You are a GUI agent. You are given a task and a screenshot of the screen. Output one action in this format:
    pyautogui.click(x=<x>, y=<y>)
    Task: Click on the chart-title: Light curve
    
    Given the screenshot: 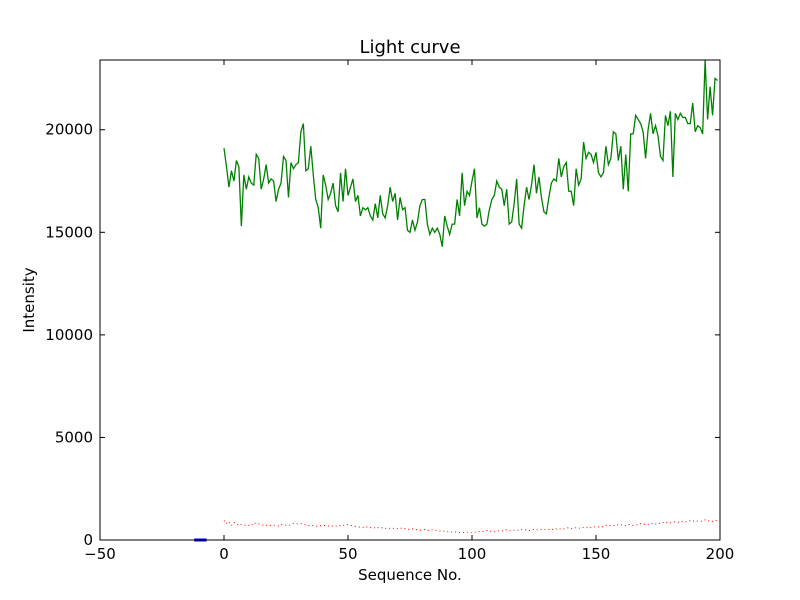 What is the action you would take?
    pyautogui.click(x=409, y=47)
    